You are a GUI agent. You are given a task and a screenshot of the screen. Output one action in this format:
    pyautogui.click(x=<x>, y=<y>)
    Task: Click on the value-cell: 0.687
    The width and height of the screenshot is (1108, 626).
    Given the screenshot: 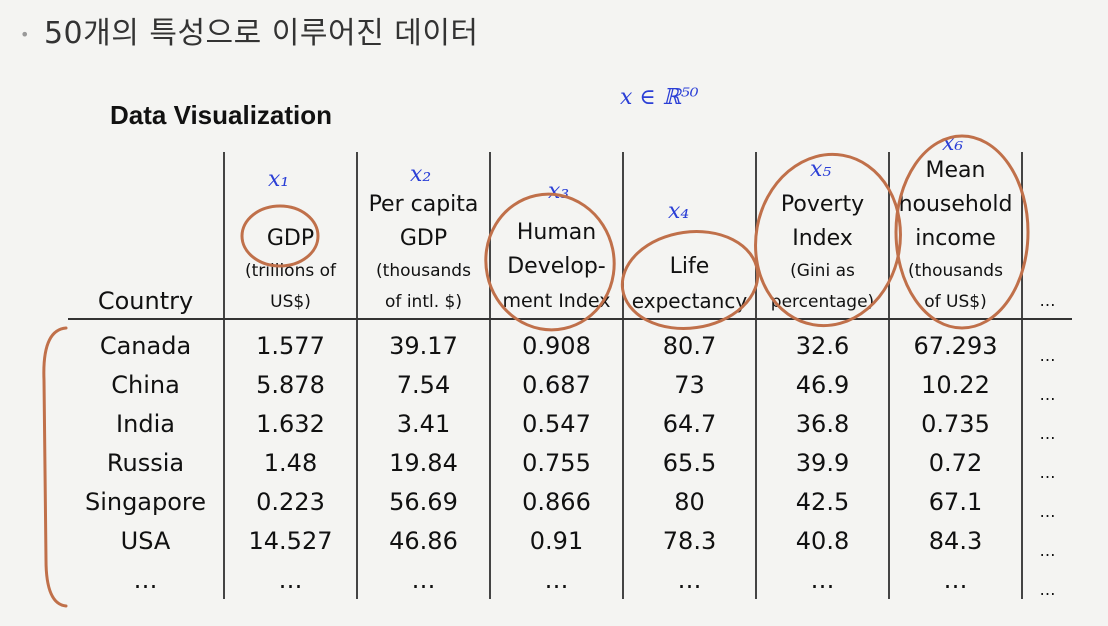 What is the action you would take?
    pyautogui.click(x=556, y=384)
    